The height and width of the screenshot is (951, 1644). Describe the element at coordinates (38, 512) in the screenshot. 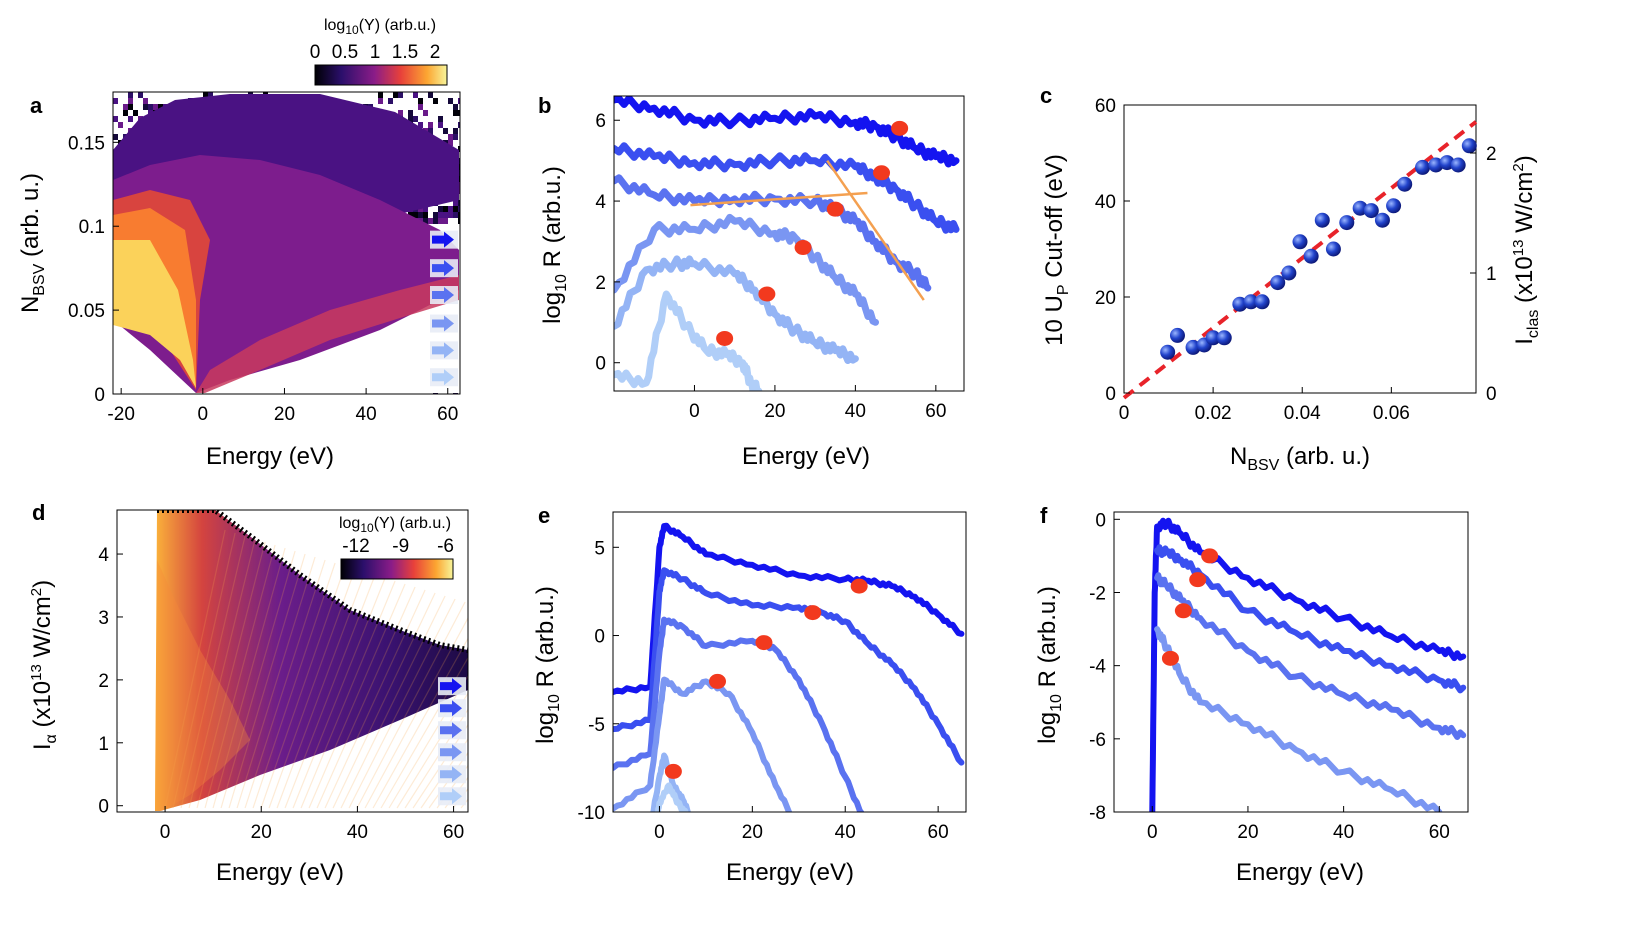

I see `panel-label: d` at that location.